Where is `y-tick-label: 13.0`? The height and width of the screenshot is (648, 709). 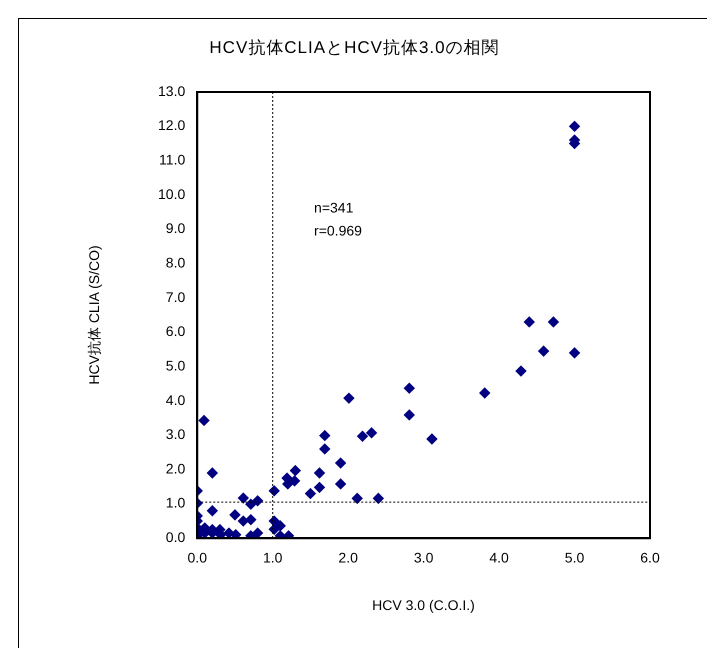
y-tick-label: 13.0 is located at coordinates (172, 90).